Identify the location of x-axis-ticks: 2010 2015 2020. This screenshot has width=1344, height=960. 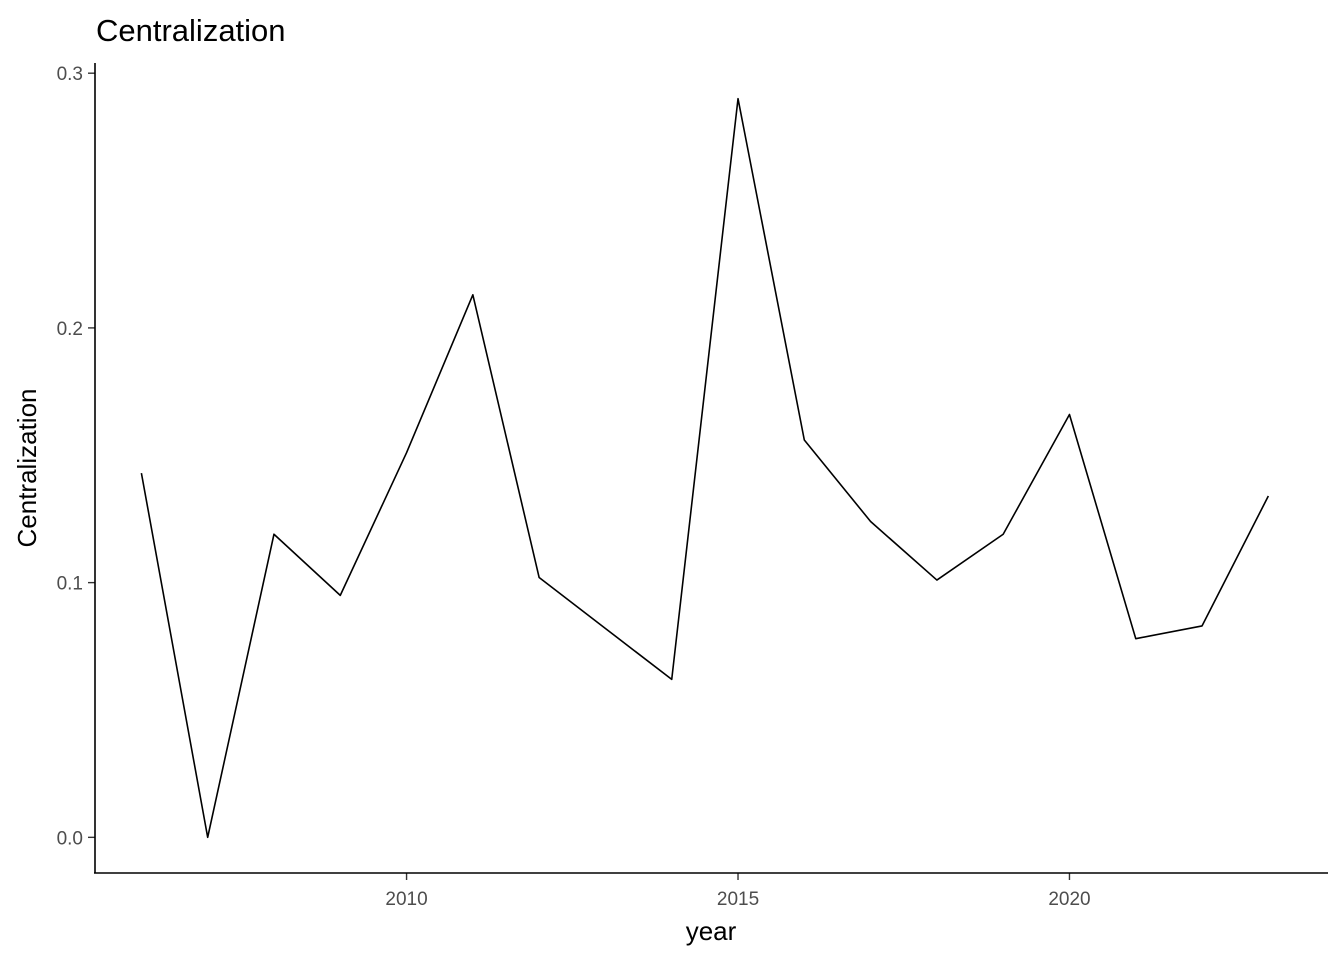
(738, 891).